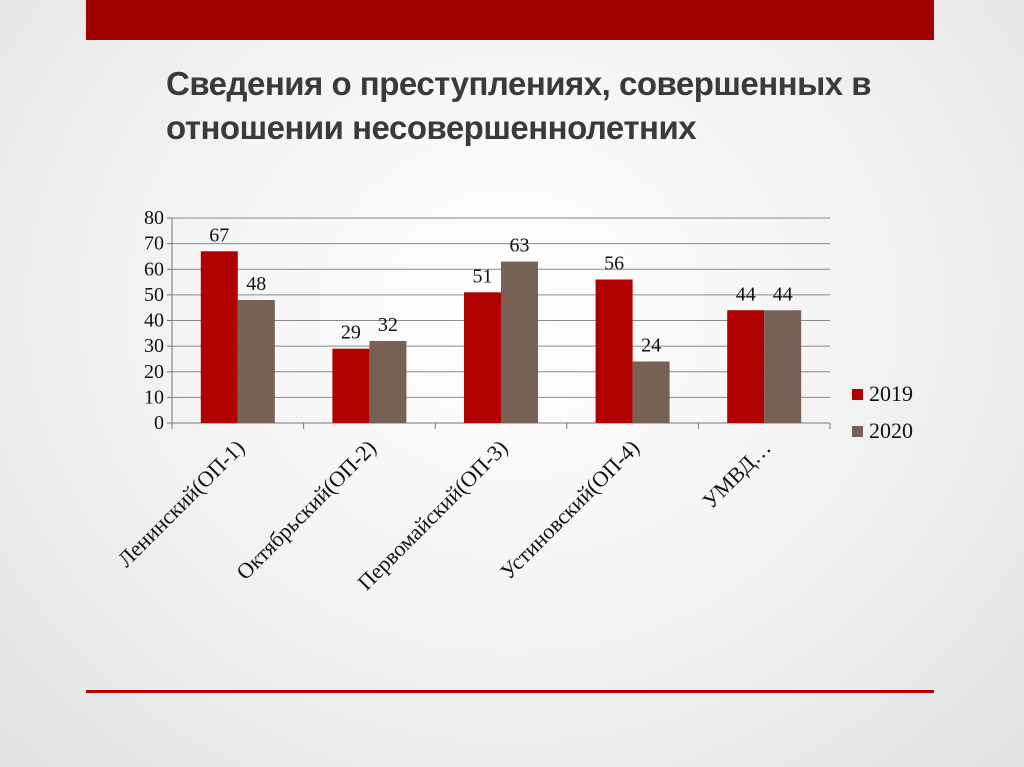 This screenshot has width=1024, height=767. What do you see at coordinates (891, 430) in the screenshot?
I see `legend-label: 2020` at bounding box center [891, 430].